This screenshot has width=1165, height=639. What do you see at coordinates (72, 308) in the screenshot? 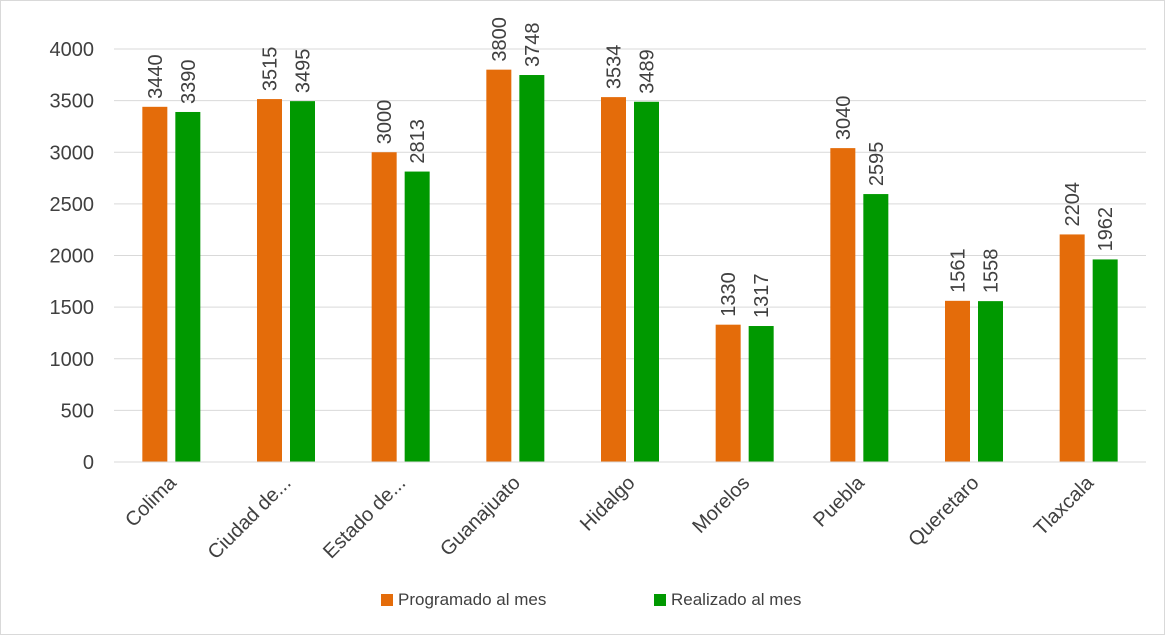
I see `y-tick-label: 1500` at bounding box center [72, 308].